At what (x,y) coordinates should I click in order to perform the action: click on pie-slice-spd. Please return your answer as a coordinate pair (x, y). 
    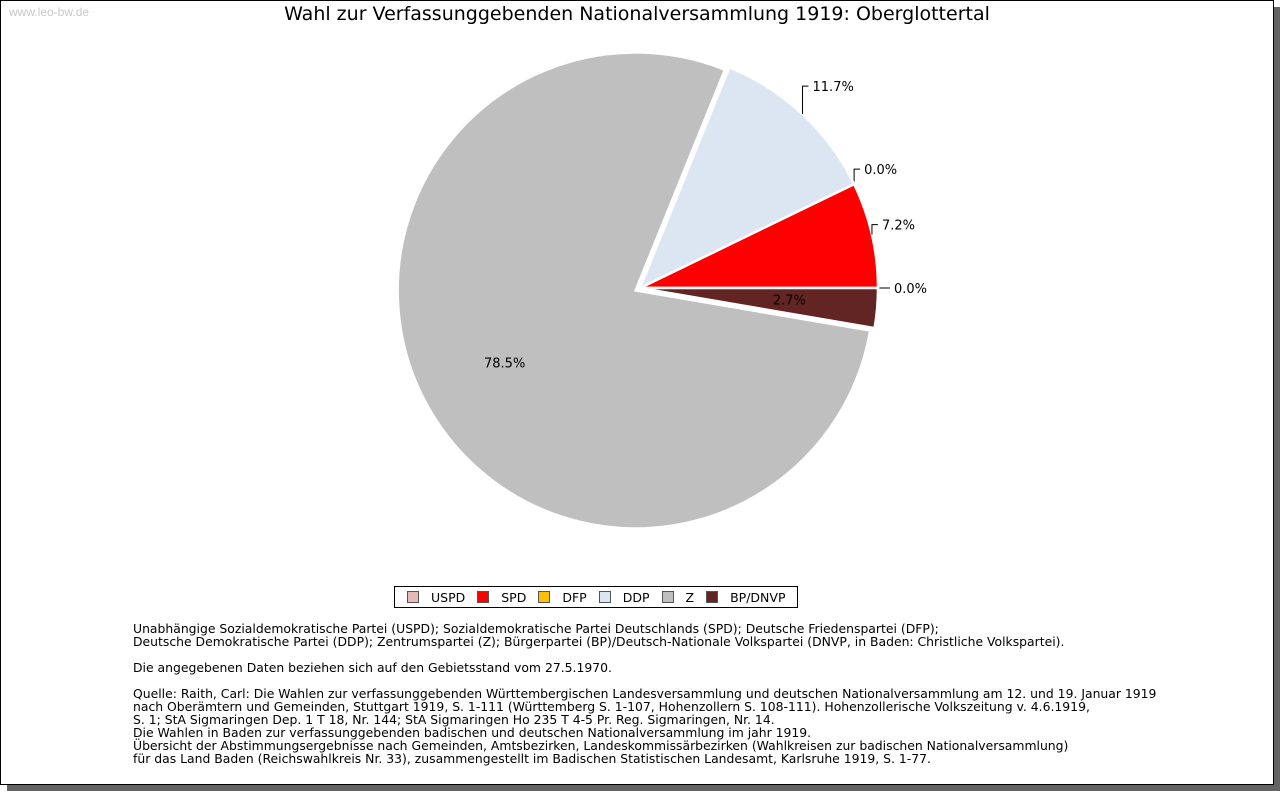
    Looking at the image, I should click on (759, 236).